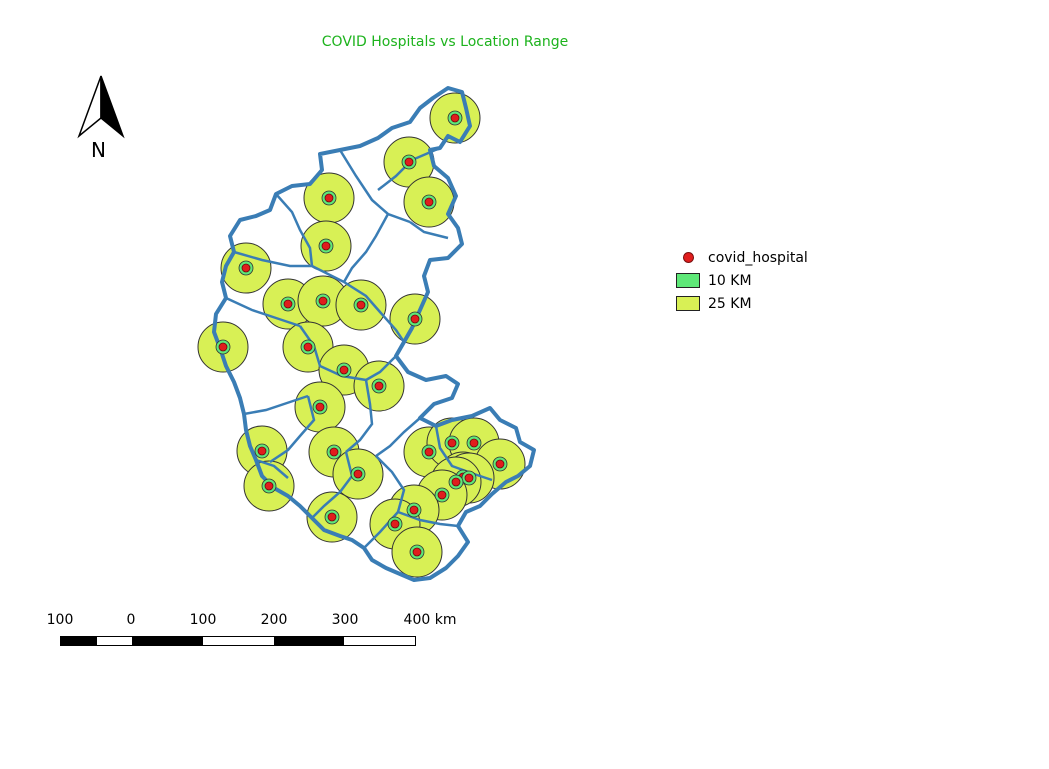 The image size is (1049, 769). What do you see at coordinates (131, 620) in the screenshot?
I see `scale-label: 0` at bounding box center [131, 620].